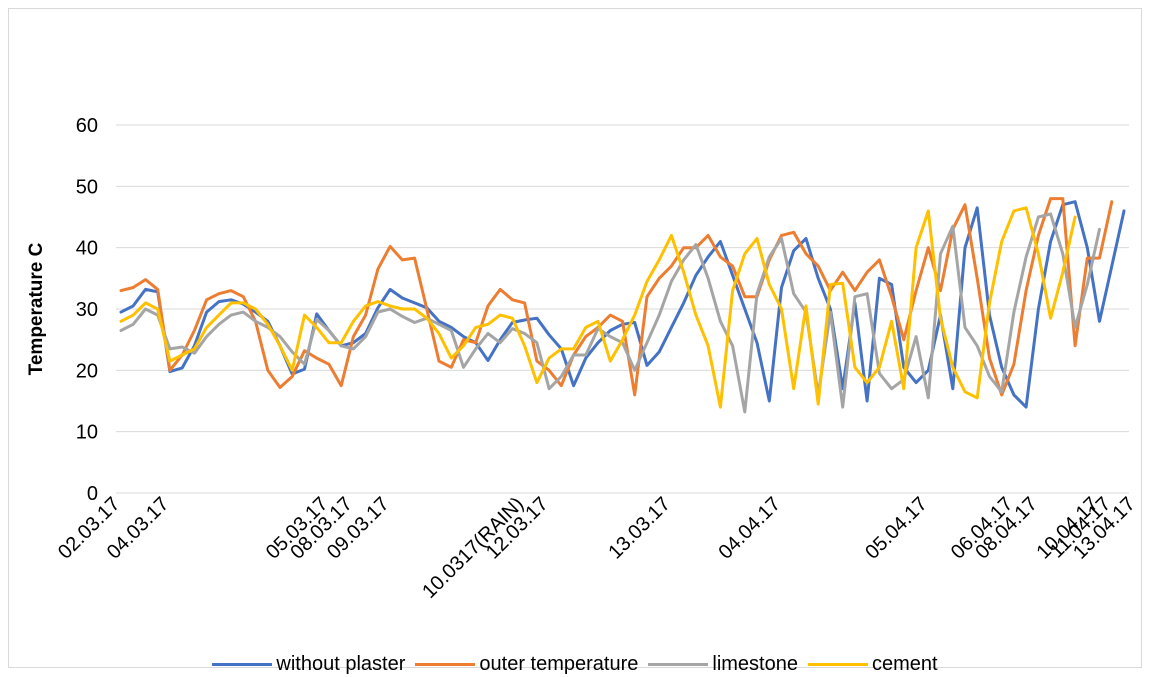 Image resolution: width=1153 pixels, height=677 pixels. What do you see at coordinates (36, 308) in the screenshot?
I see `y-axis-label: Temperature C` at bounding box center [36, 308].